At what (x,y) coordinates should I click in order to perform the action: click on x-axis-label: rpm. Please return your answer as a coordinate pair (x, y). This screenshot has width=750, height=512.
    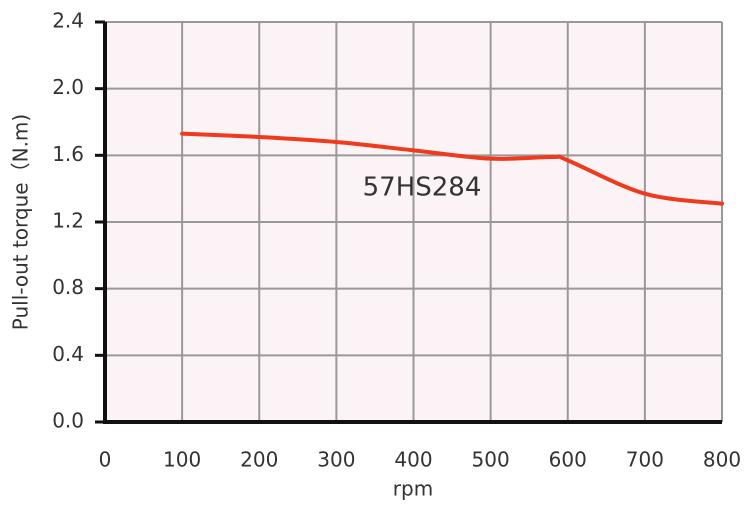
    Looking at the image, I should click on (413, 489).